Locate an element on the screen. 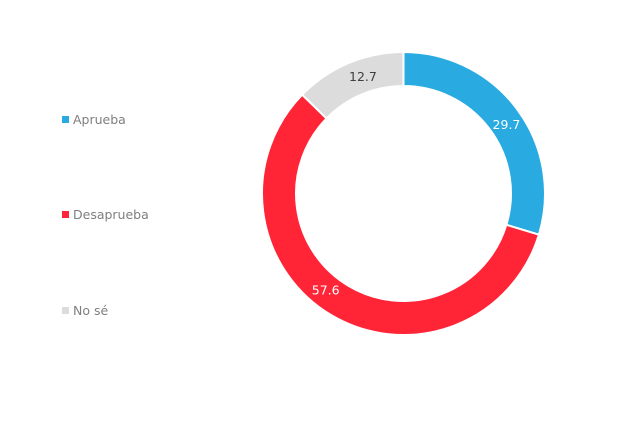  data-label: 29.7 is located at coordinates (507, 124).